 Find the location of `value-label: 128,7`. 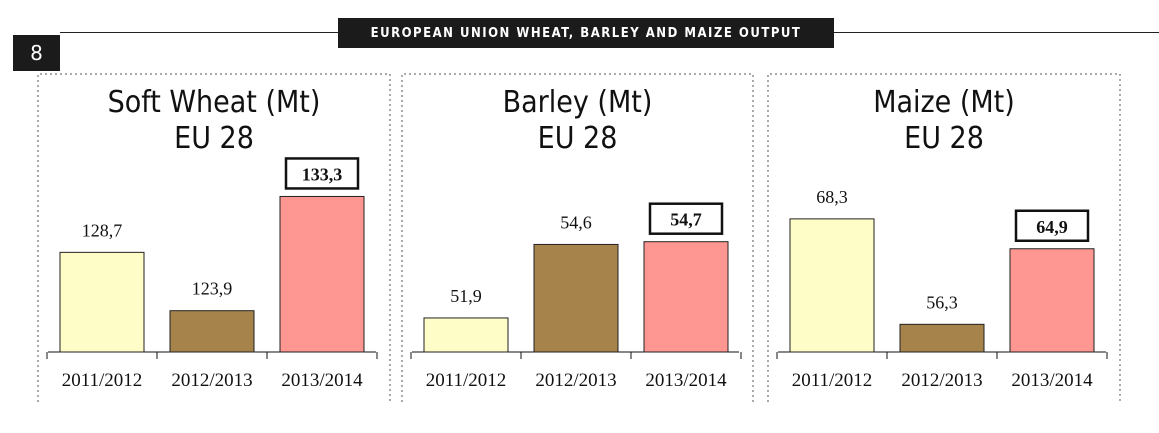

value-label: 128,7 is located at coordinates (102, 230).